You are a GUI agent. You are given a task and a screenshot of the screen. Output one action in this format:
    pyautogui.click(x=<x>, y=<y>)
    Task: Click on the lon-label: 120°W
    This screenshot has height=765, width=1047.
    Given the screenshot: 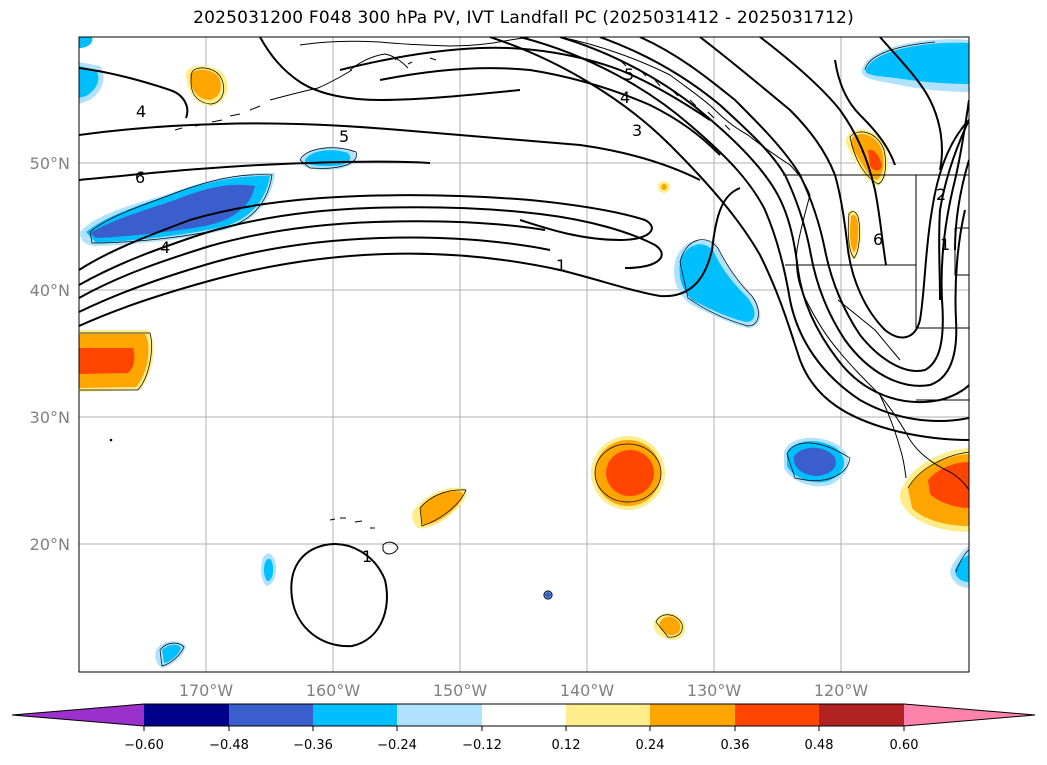 What is the action you would take?
    pyautogui.click(x=841, y=690)
    